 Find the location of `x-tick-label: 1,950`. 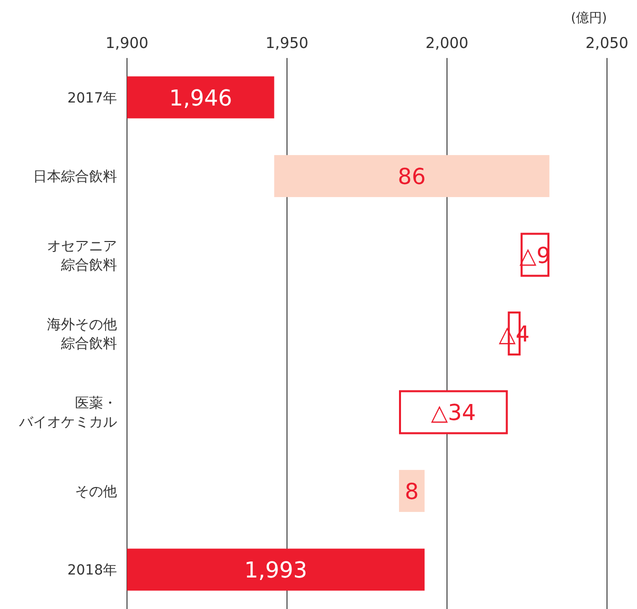

x-tick-label: 1,950 is located at coordinates (287, 43).